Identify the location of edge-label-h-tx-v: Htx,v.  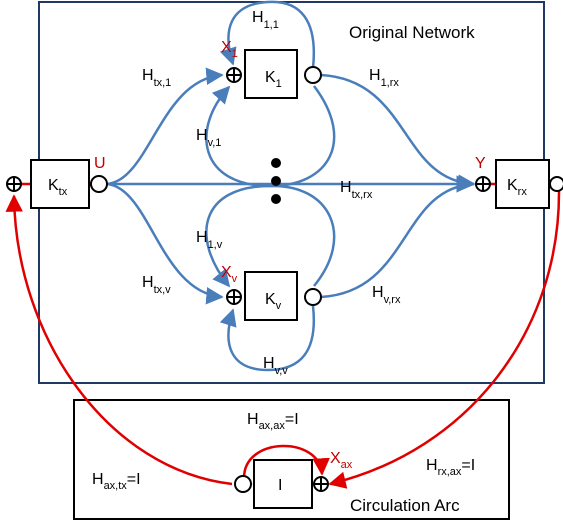
(156, 285).